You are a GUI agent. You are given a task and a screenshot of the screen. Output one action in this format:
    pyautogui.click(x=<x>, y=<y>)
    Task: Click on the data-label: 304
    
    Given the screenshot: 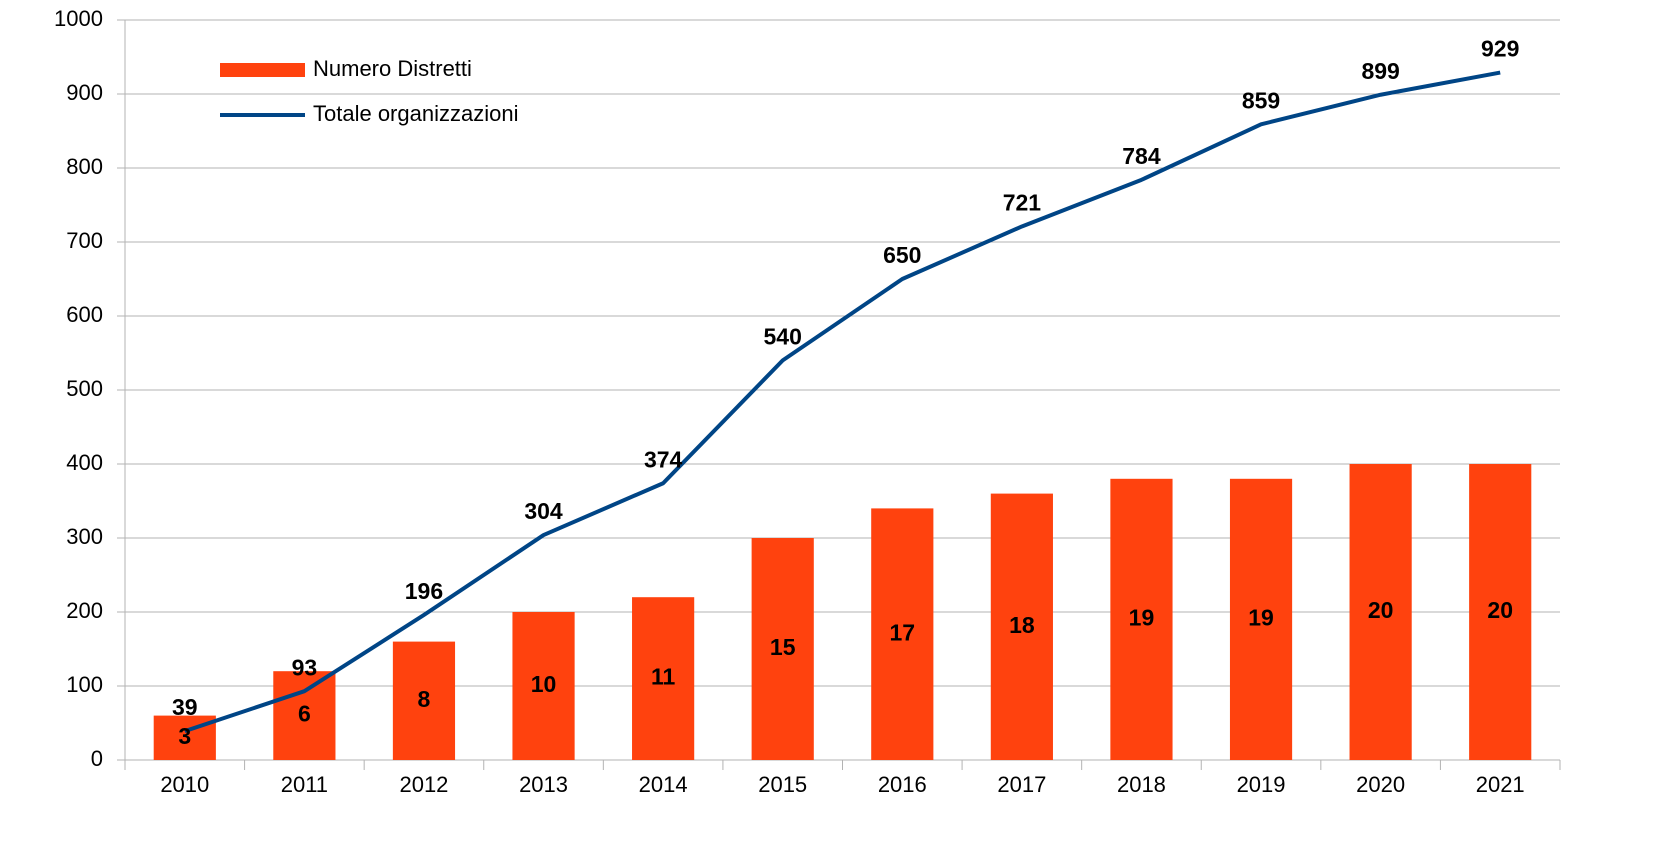 What is the action you would take?
    pyautogui.click(x=543, y=511)
    